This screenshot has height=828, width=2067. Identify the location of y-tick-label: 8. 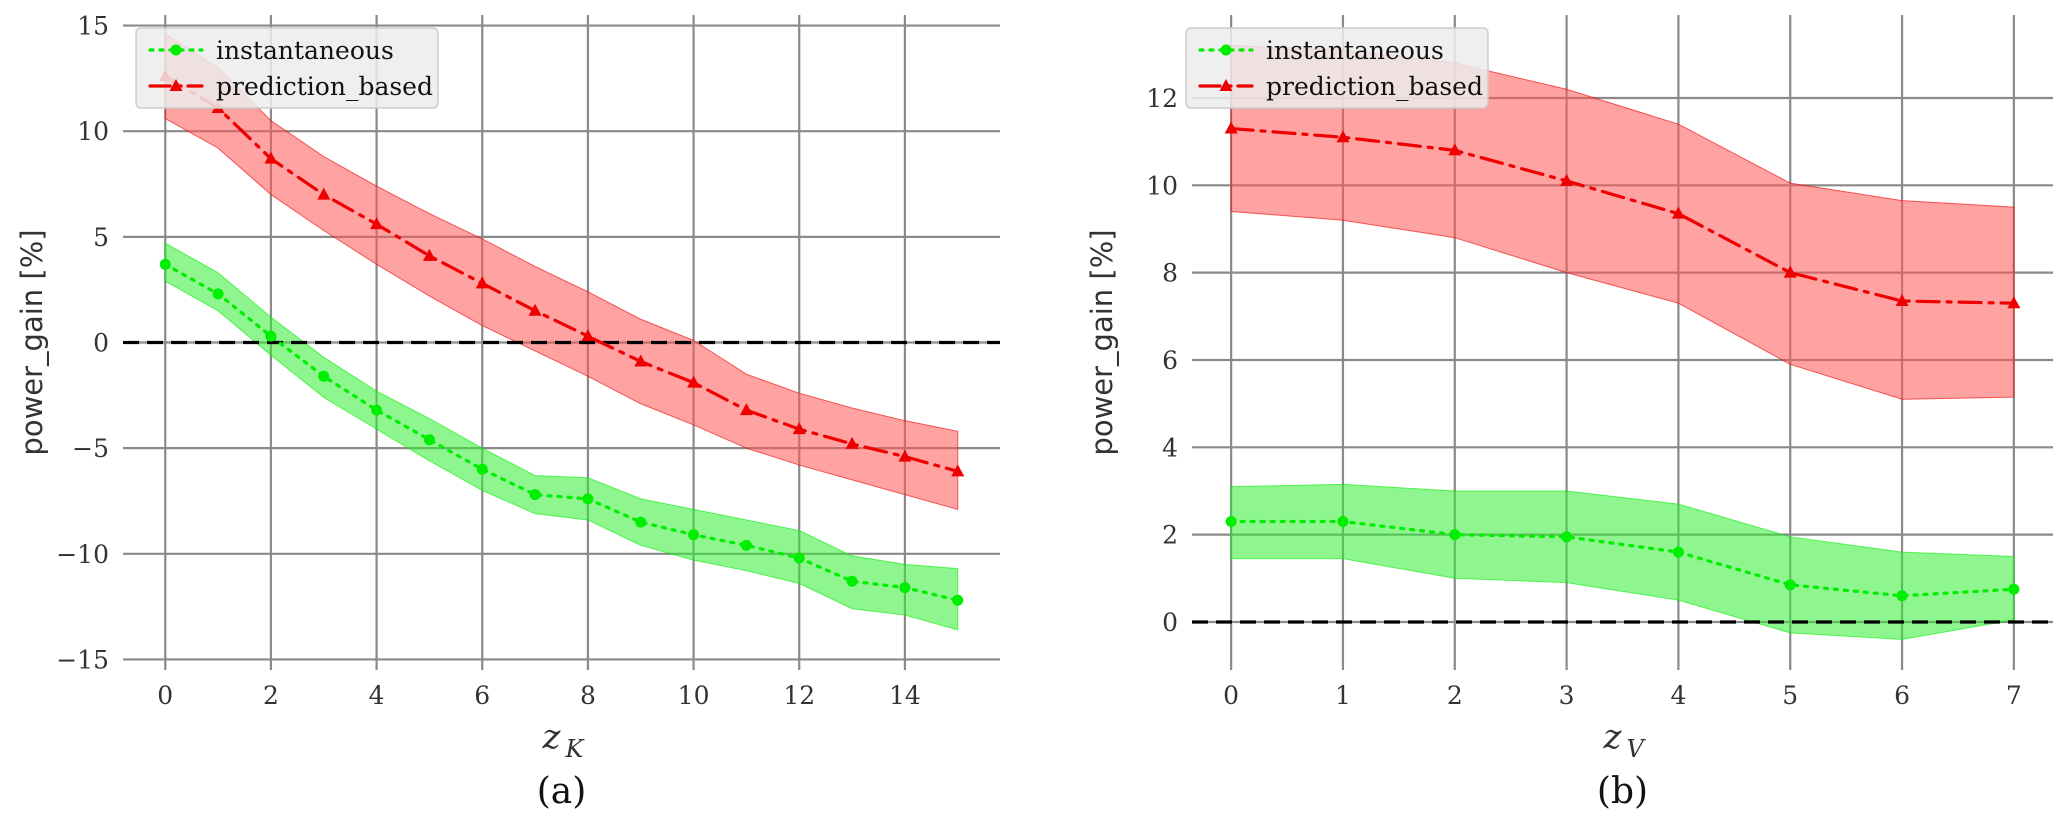
(1170, 273).